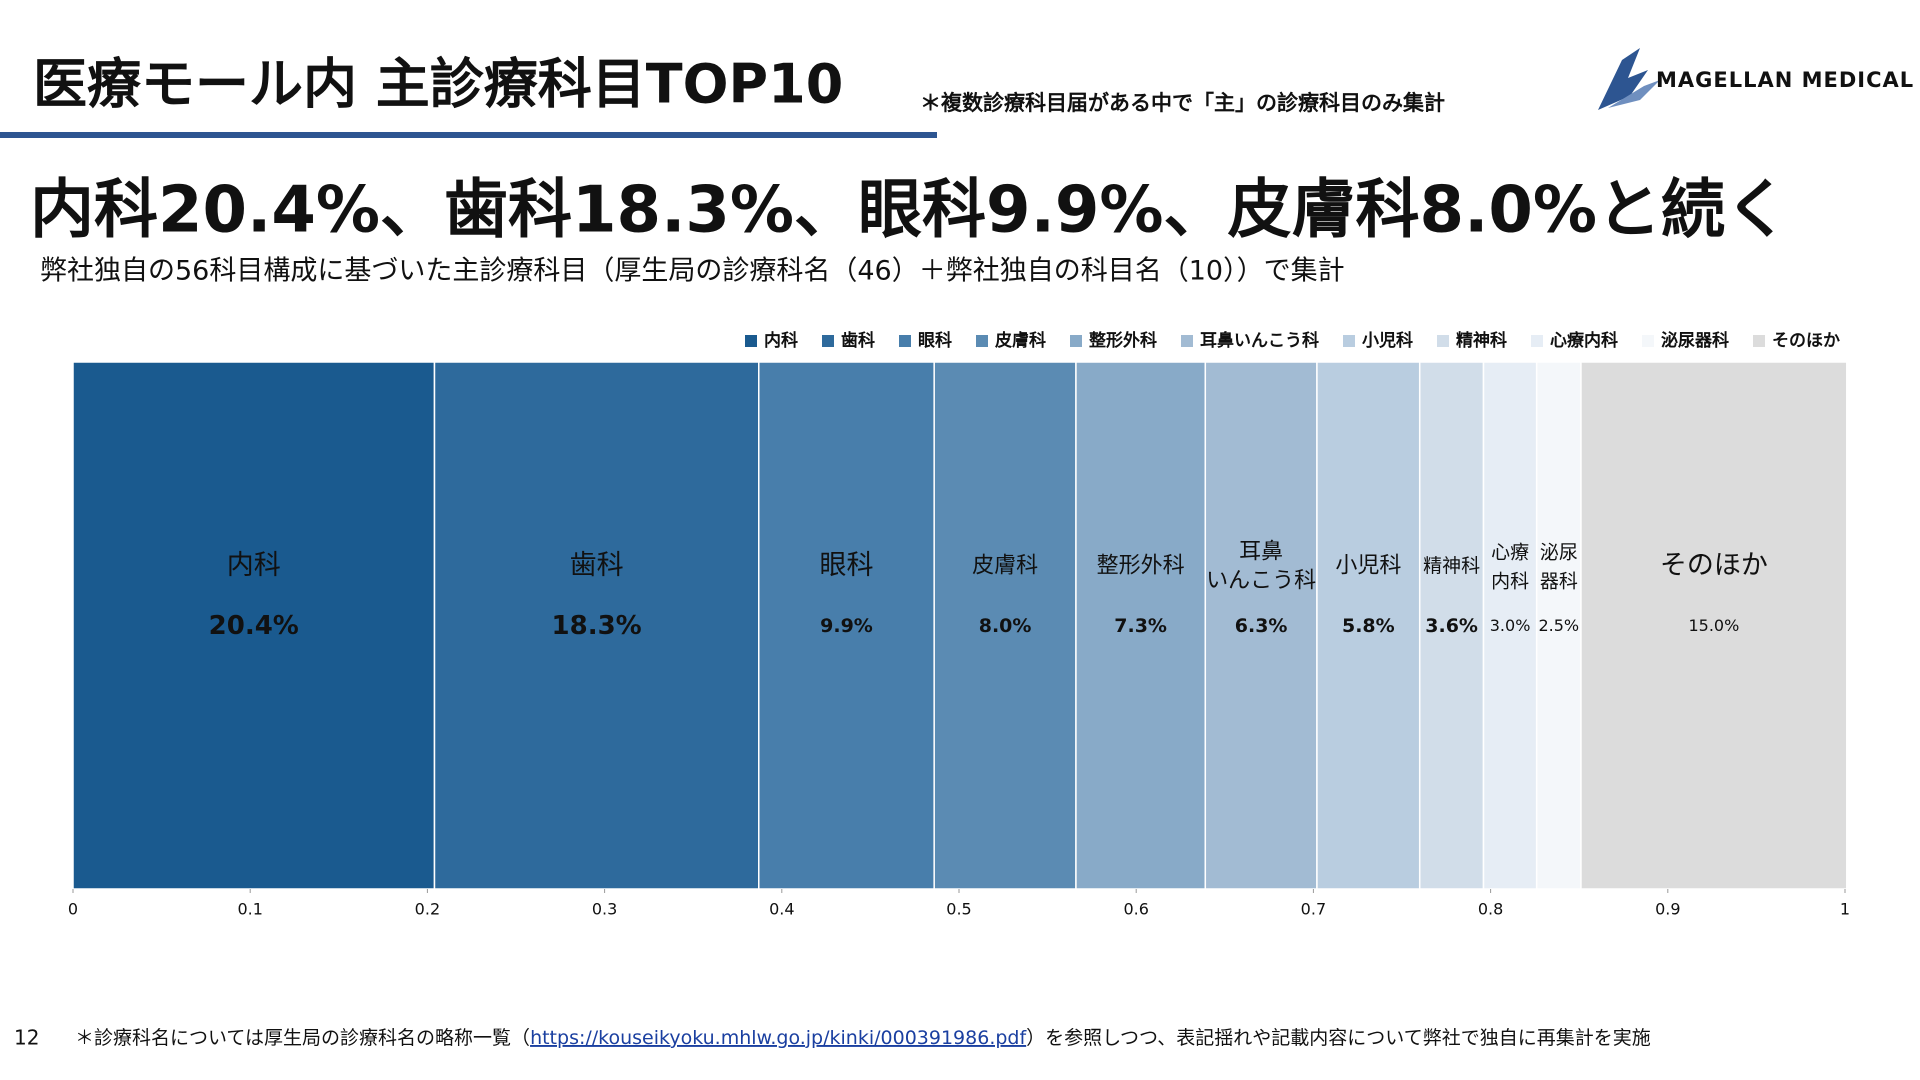 The image size is (1920, 1080). Describe the element at coordinates (427, 909) in the screenshot. I see `x-tick-label: 0.2` at that location.